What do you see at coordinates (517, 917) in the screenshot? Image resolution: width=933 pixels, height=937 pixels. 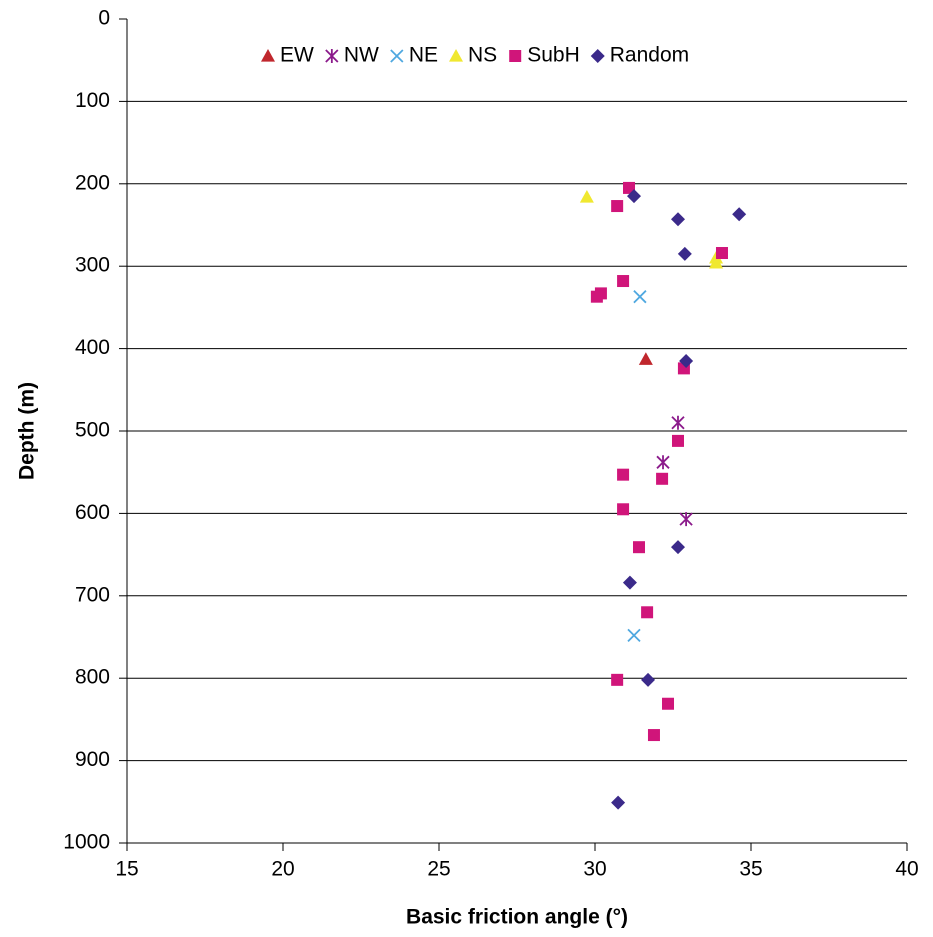 I see `x-axis-label: Basic friction angle (°)` at bounding box center [517, 917].